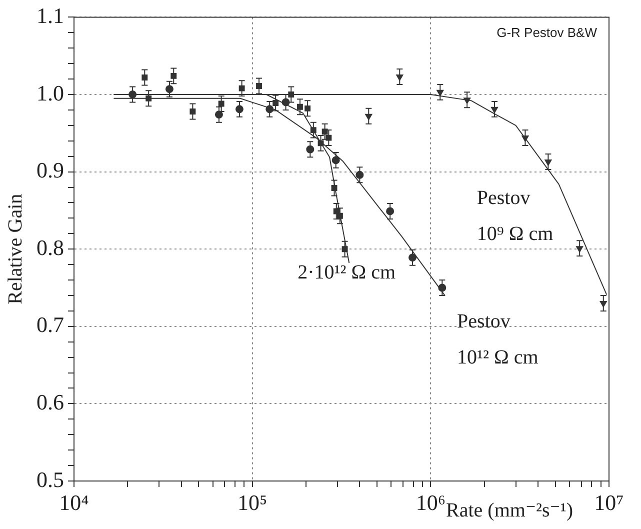 This screenshot has height=529, width=641. What do you see at coordinates (547, 32) in the screenshot?
I see `annotation: G-R Pestov B&W` at bounding box center [547, 32].